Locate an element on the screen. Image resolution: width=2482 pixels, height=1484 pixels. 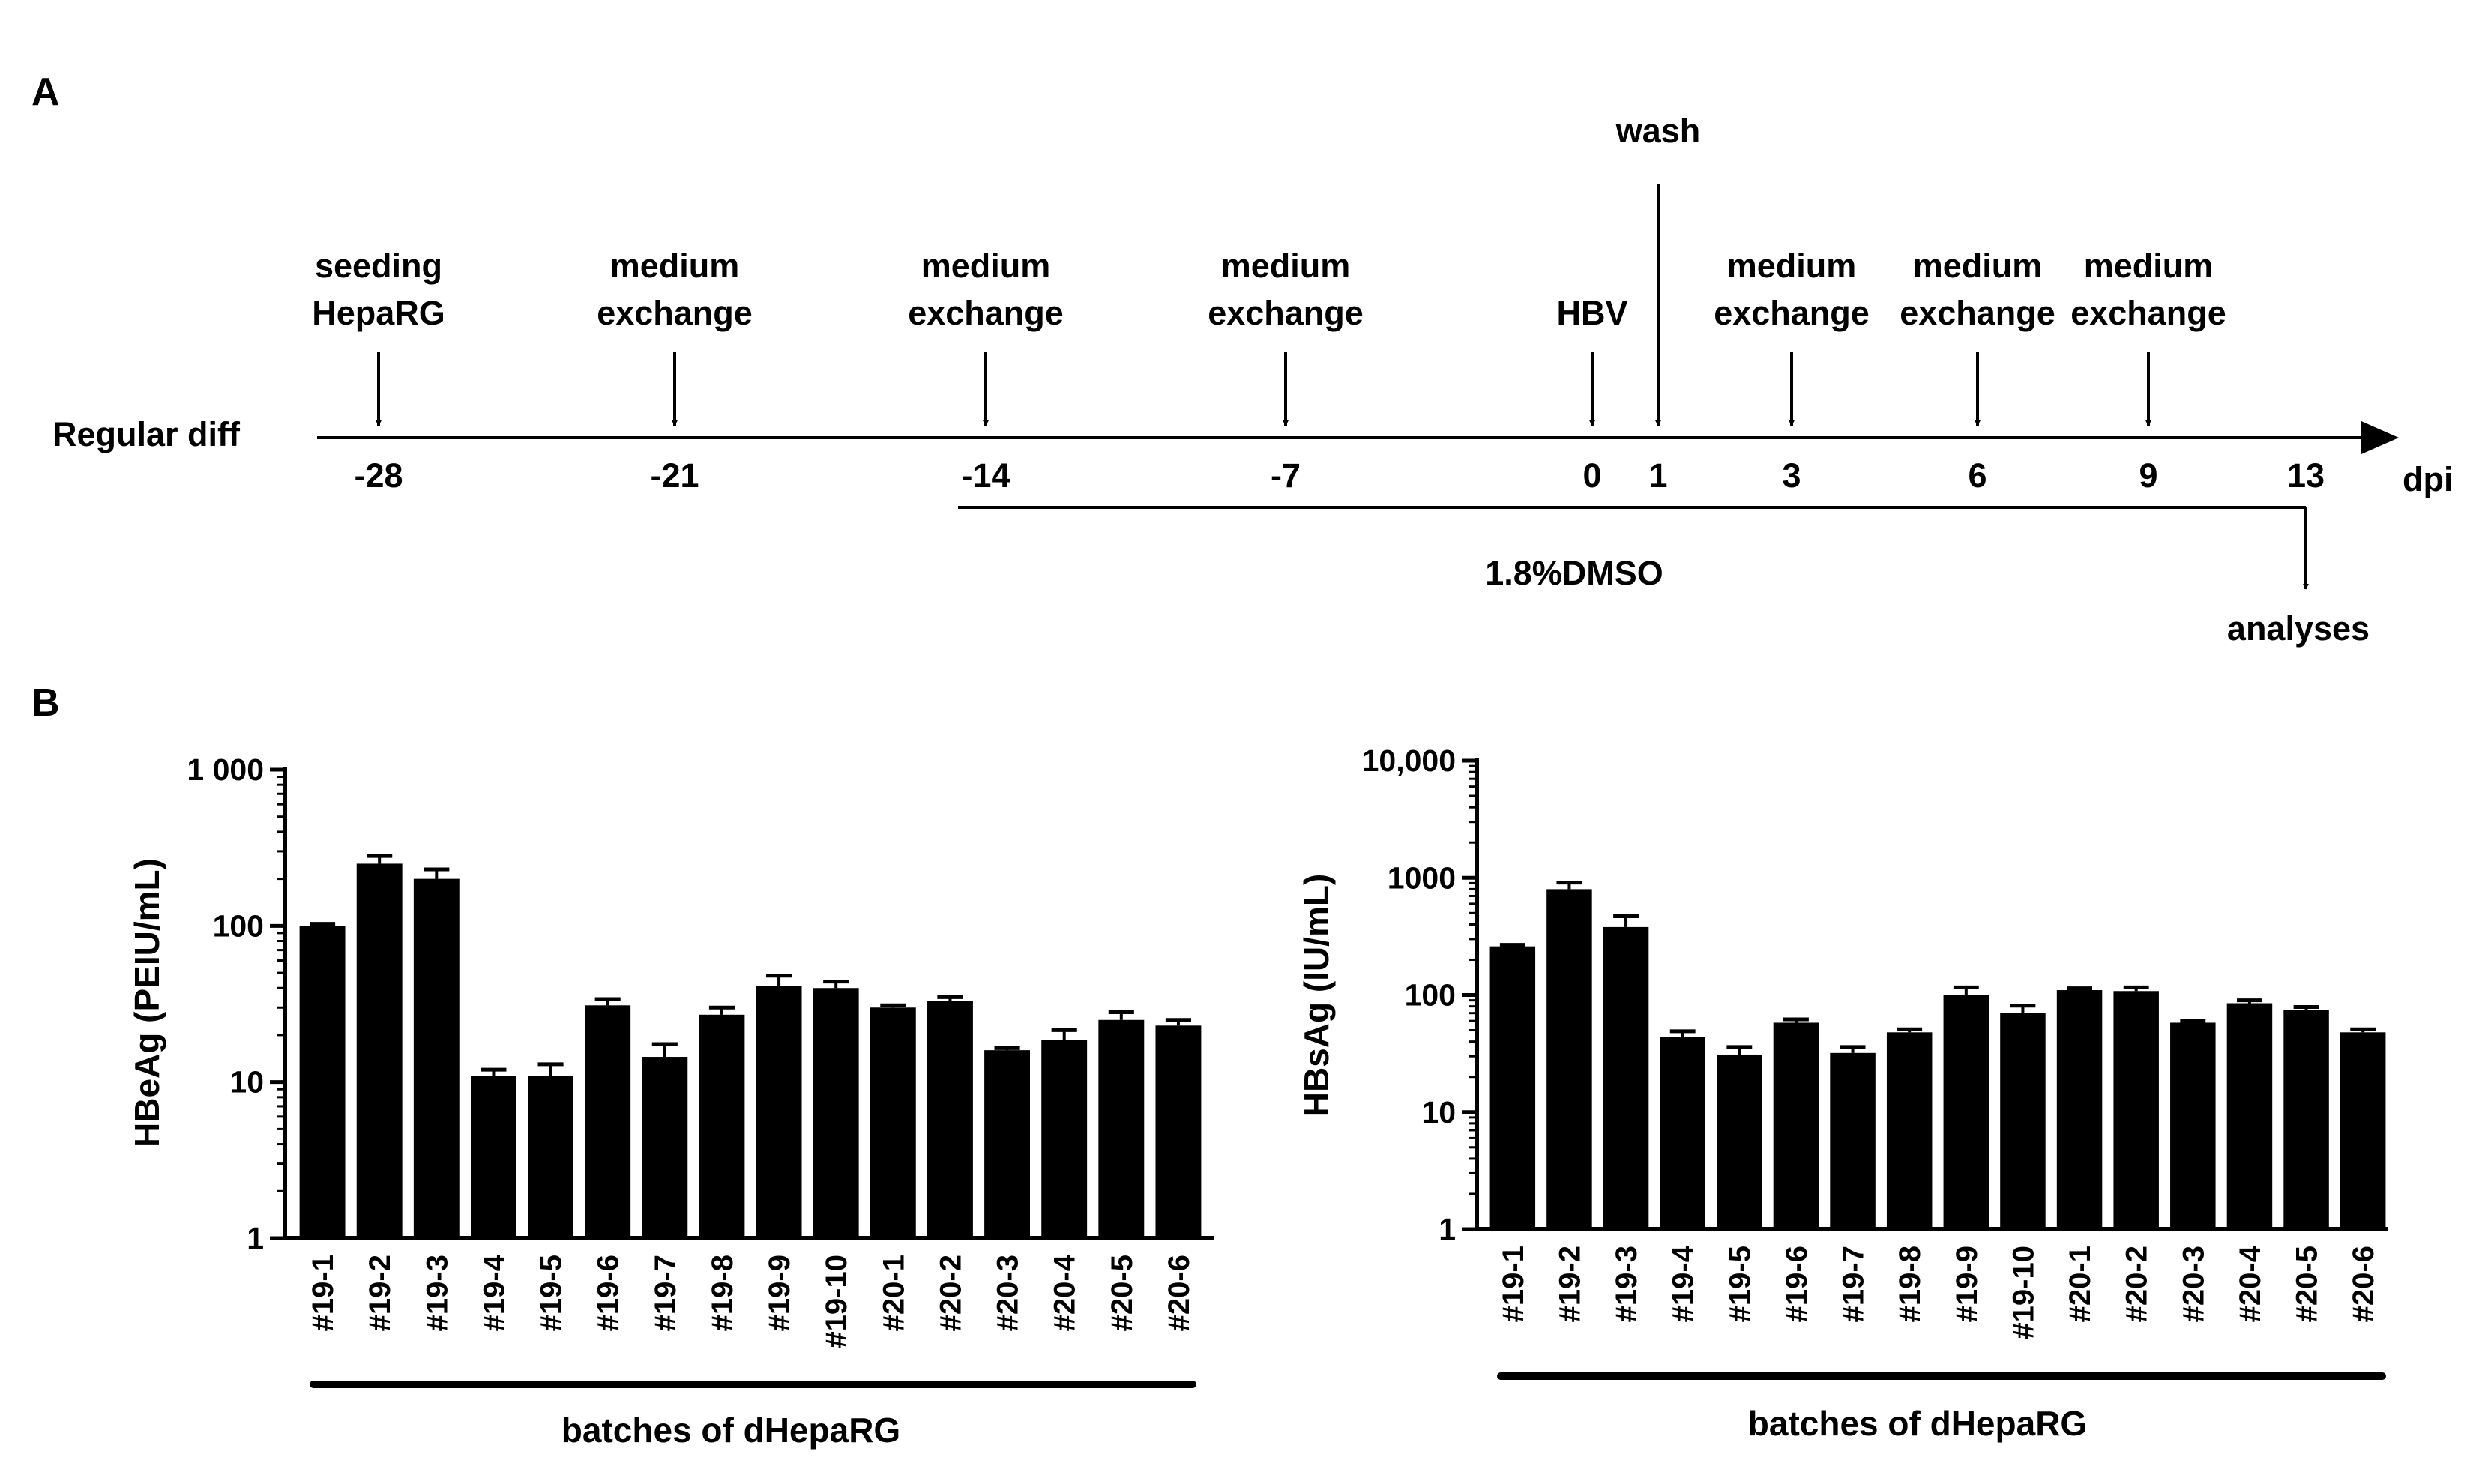
hbsag-x-tick-label-19-9: #19-9 is located at coordinates (1968, 1284).